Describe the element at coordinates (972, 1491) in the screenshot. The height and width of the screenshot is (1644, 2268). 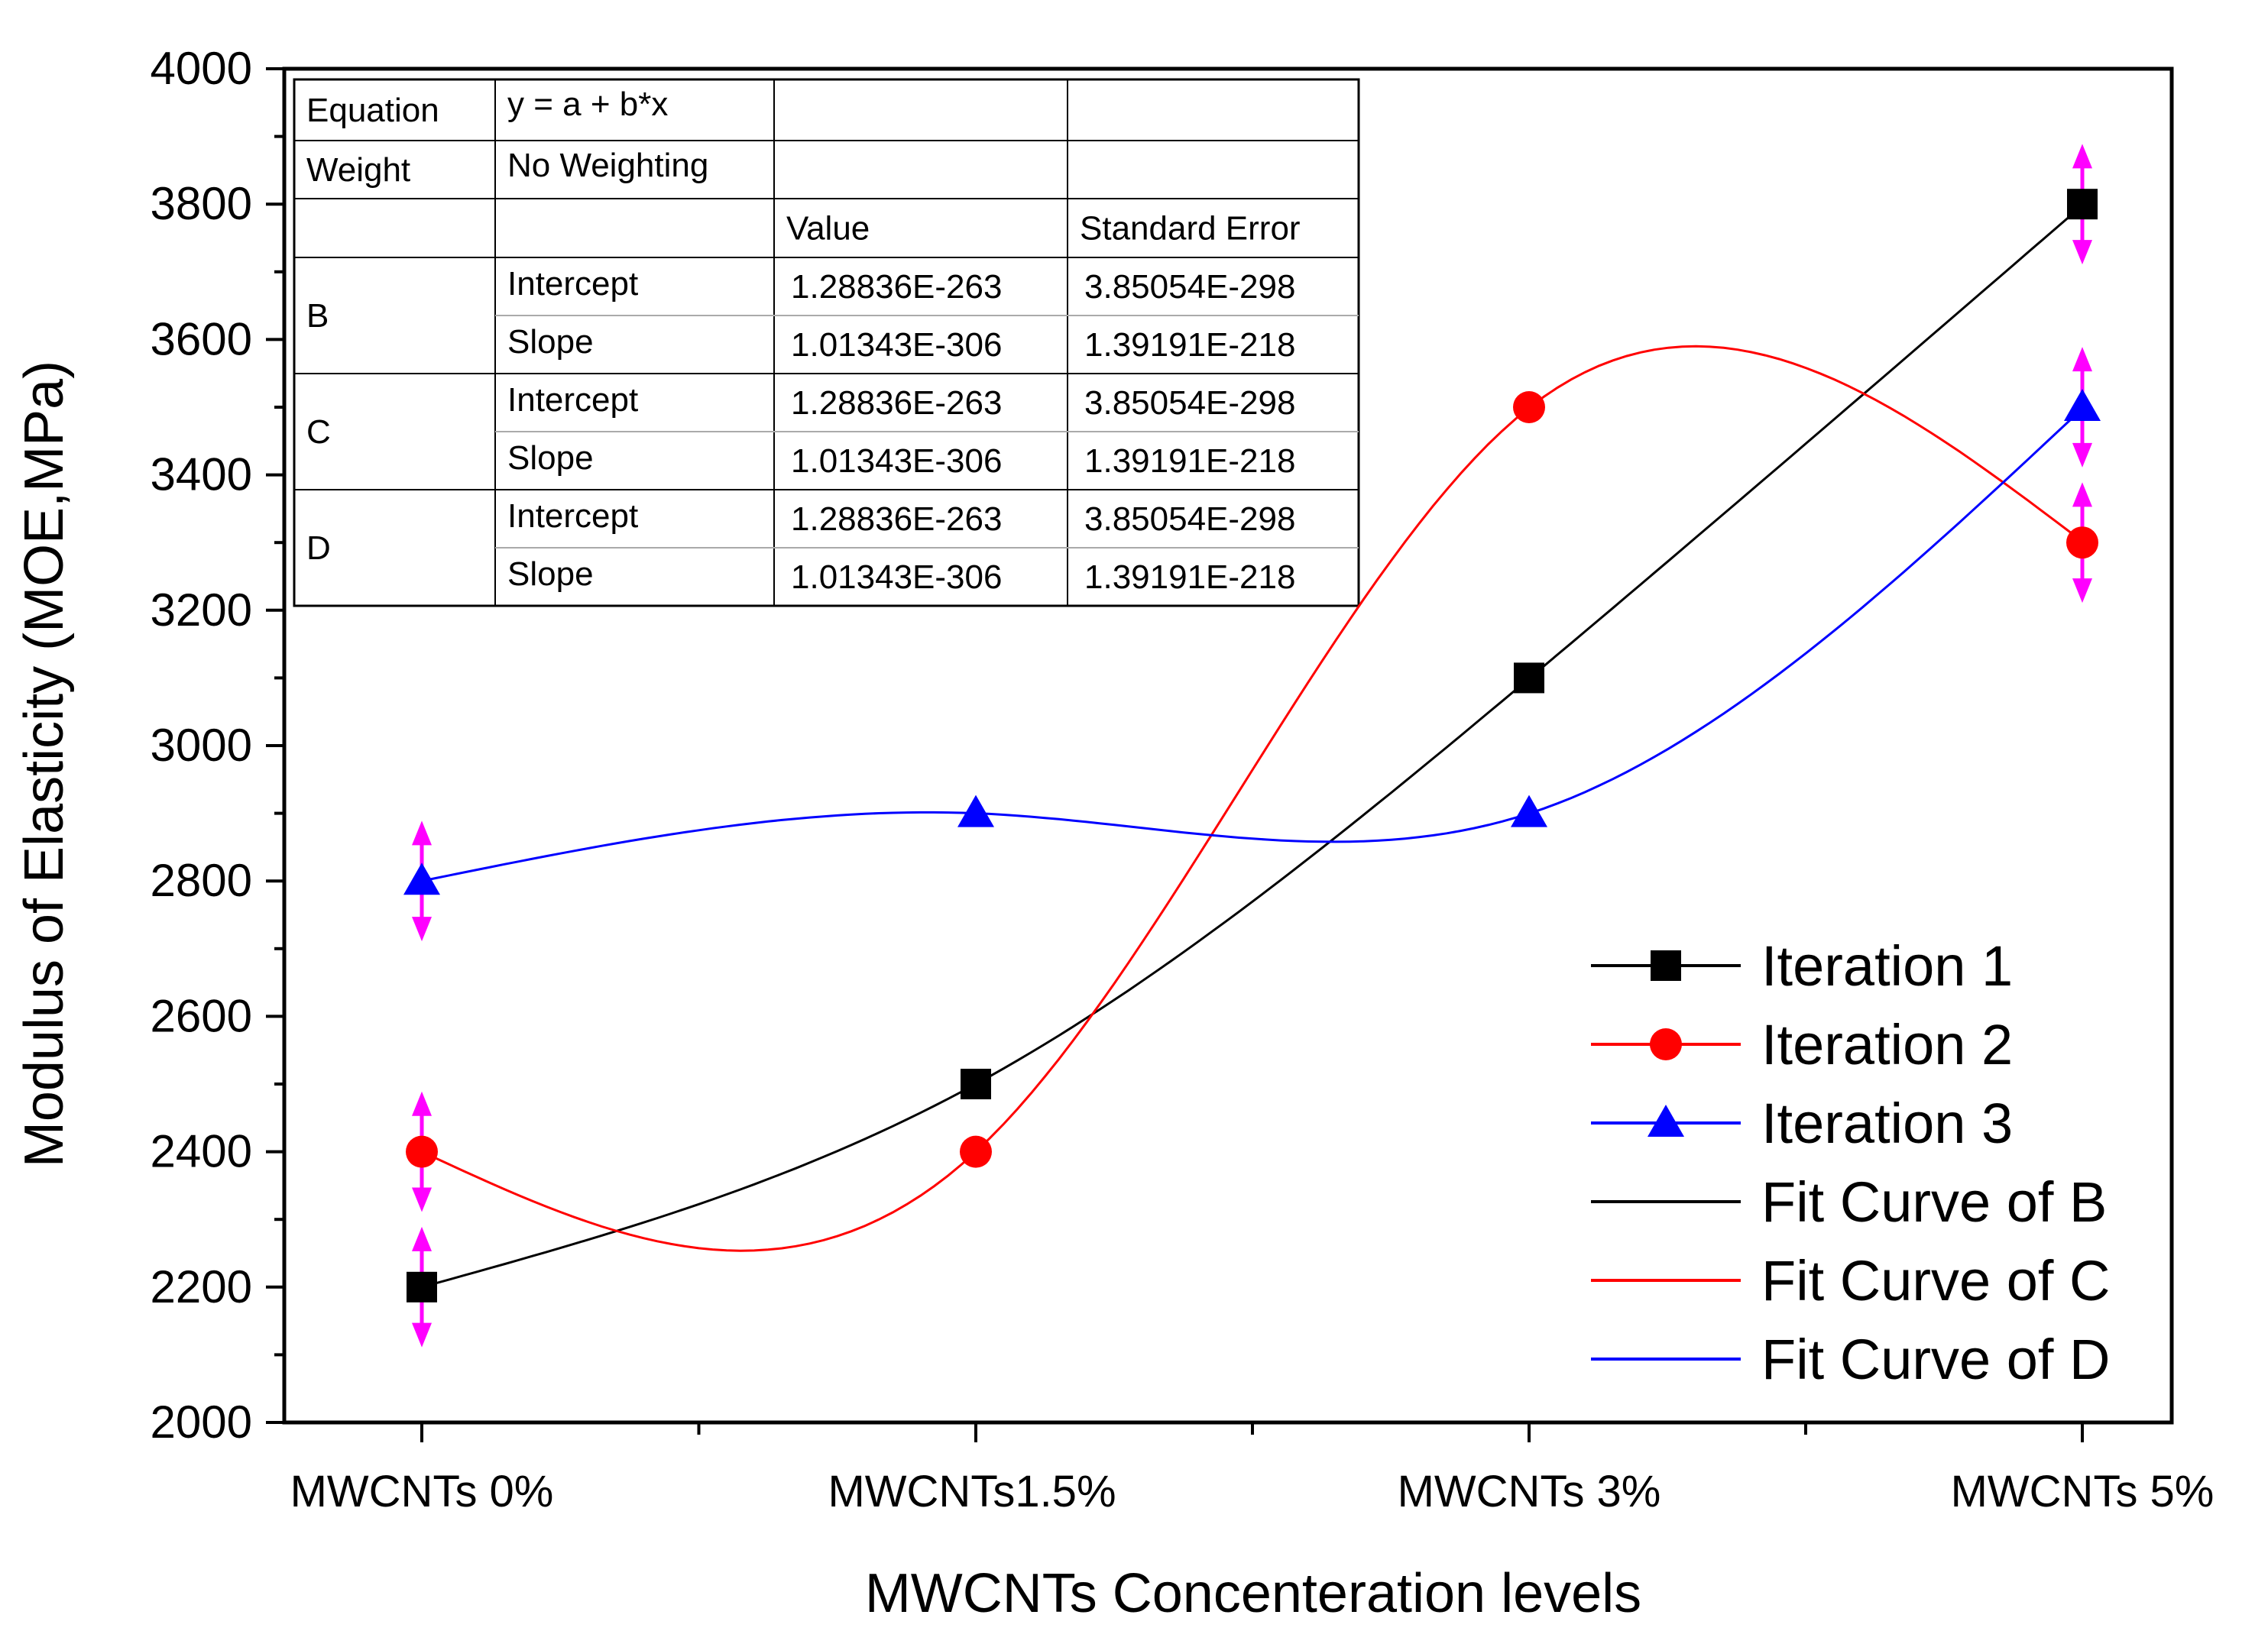
I see `x-tick-label: MWCNTs1.5%` at that location.